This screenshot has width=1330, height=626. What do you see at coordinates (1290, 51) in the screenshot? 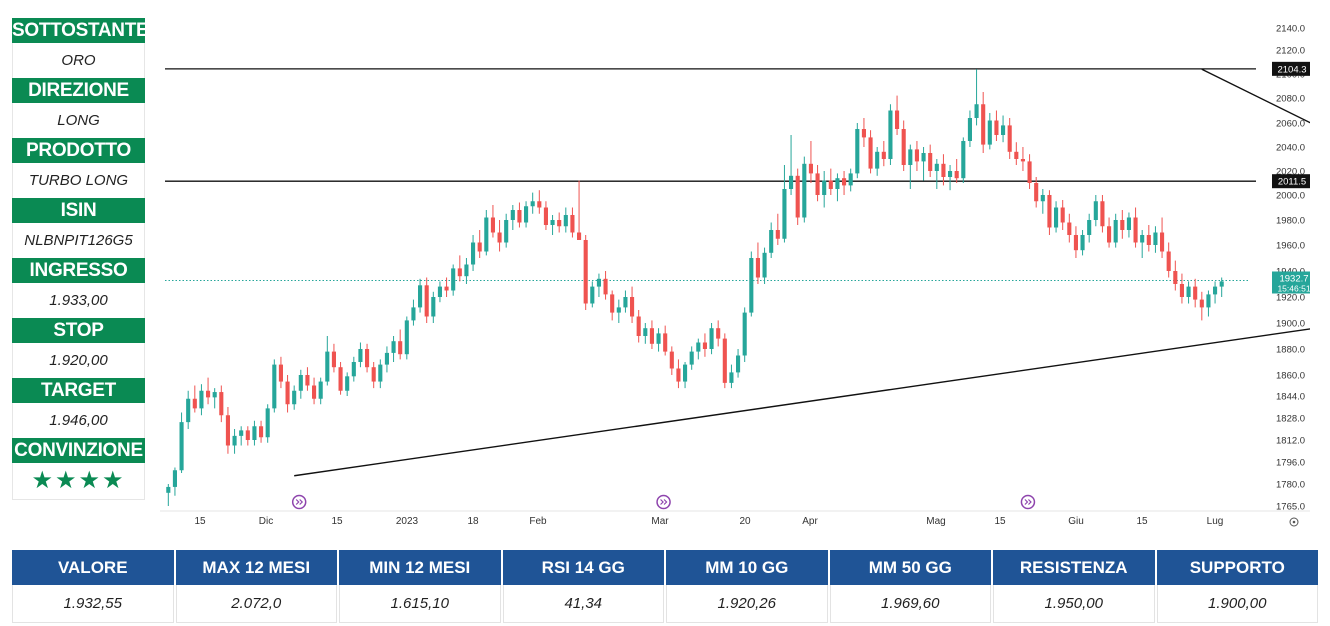
I see `y-tick-label: 2120.0` at bounding box center [1290, 51].